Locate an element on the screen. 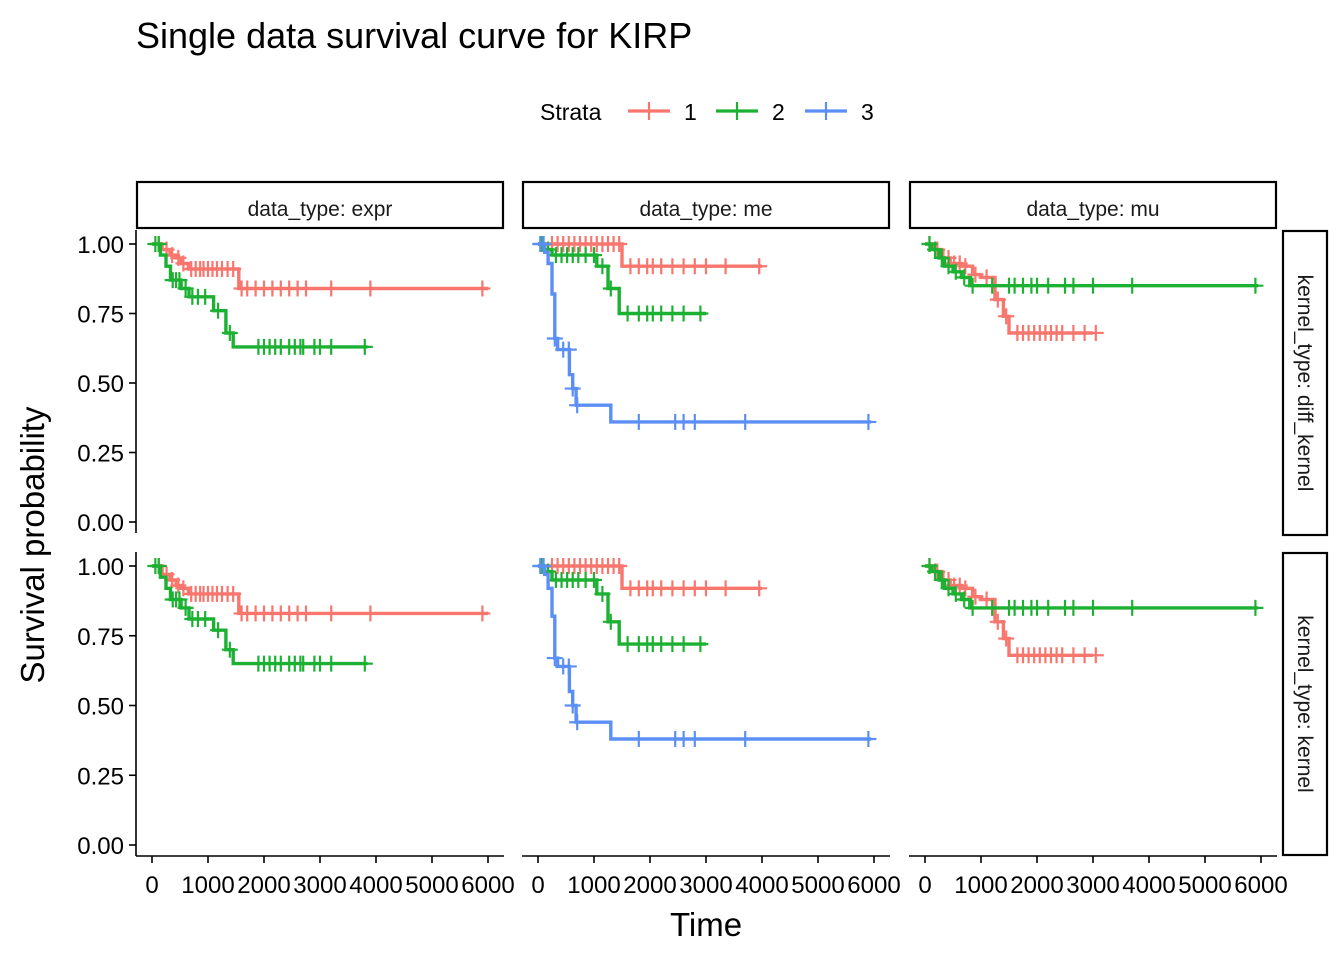 Image resolution: width=1344 pixels, height=960 pixels. panel-r1-c2 is located at coordinates (704, 333).